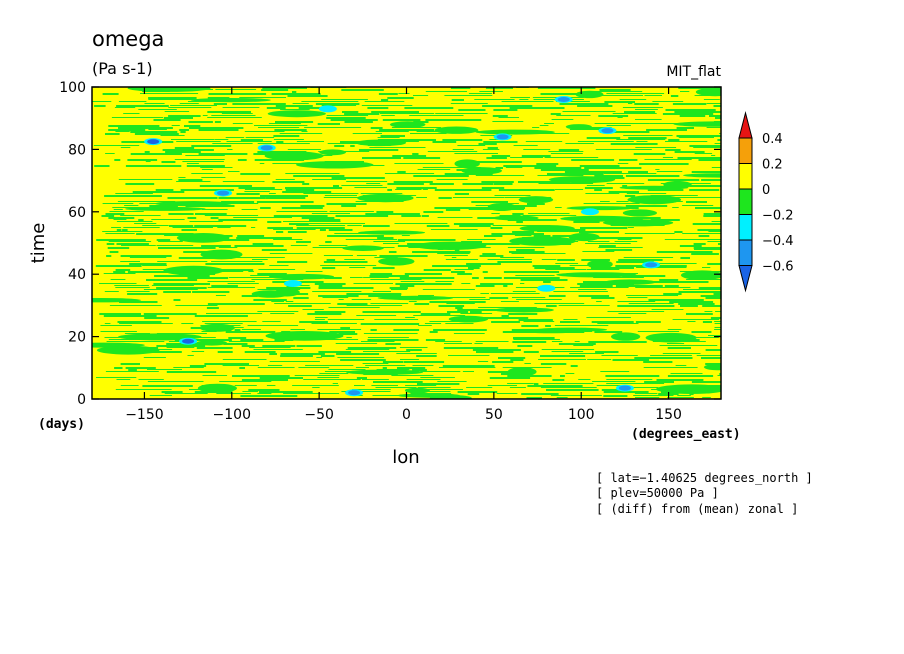 This screenshot has width=904, height=654. Describe the element at coordinates (406, 415) in the screenshot. I see `x-tick-label: 0` at that location.